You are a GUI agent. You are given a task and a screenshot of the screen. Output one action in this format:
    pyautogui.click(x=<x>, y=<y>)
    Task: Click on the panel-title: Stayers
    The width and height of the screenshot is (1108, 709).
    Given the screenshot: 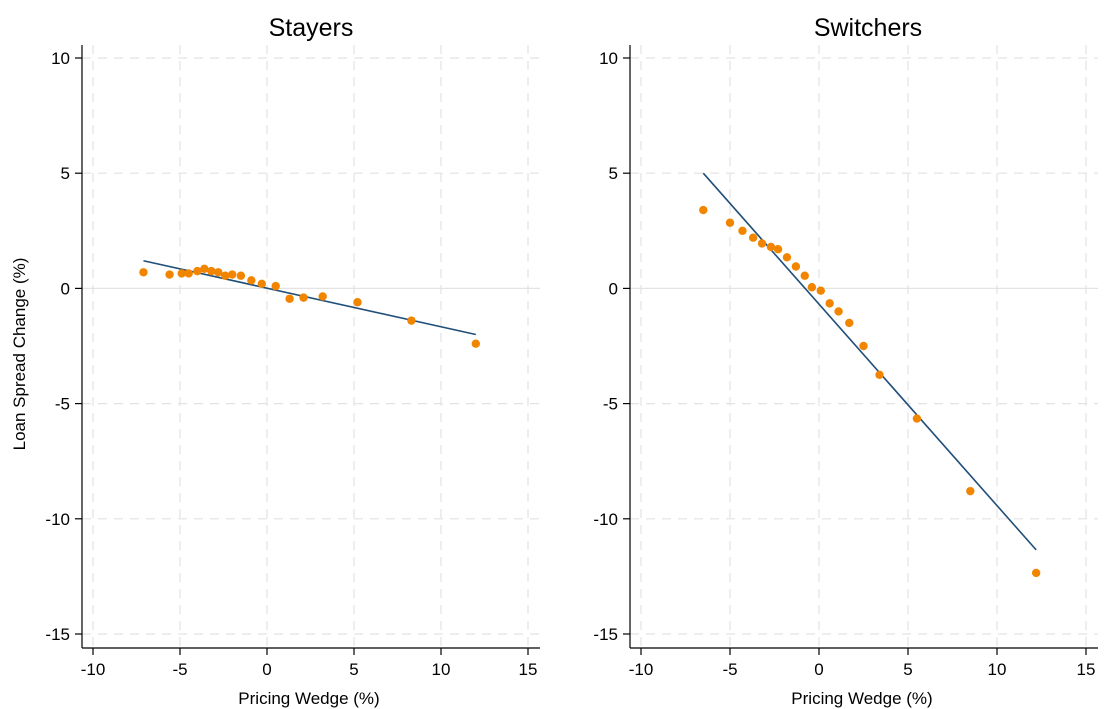 What is the action you would take?
    pyautogui.click(x=311, y=28)
    